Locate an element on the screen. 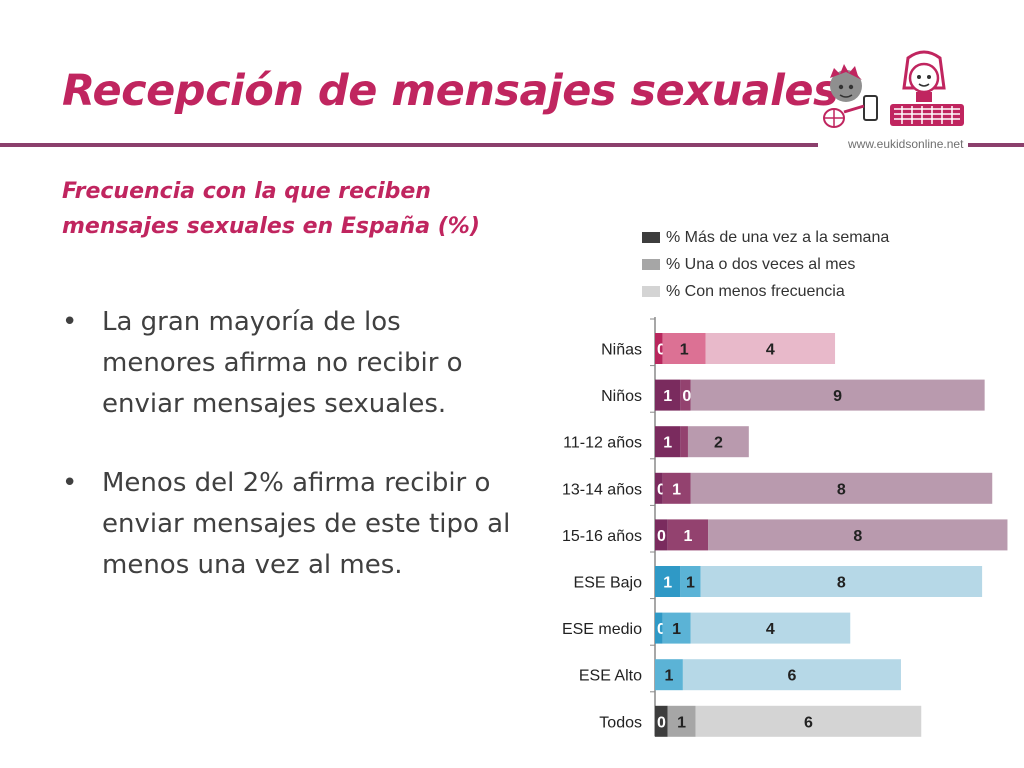  data-label: 2 is located at coordinates (718, 443).